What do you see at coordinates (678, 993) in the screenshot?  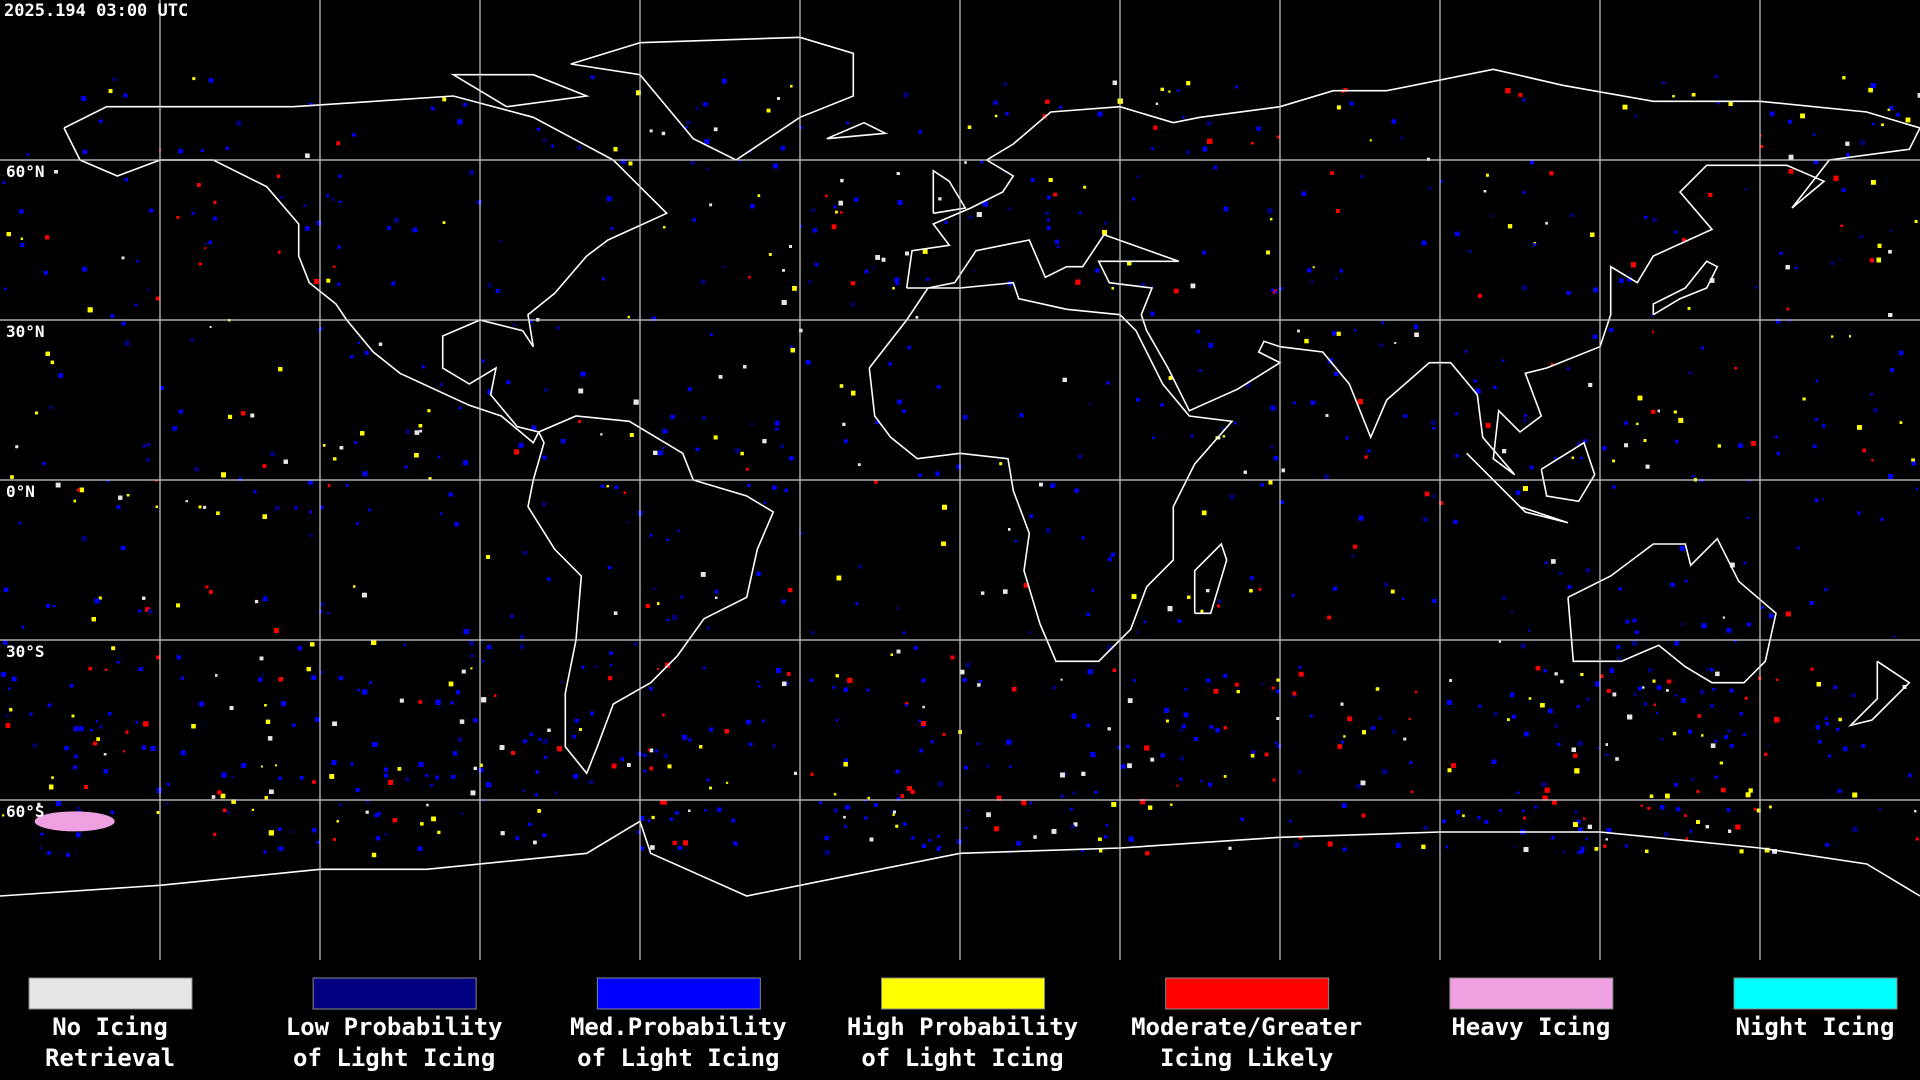 I see `legend-swatch` at bounding box center [678, 993].